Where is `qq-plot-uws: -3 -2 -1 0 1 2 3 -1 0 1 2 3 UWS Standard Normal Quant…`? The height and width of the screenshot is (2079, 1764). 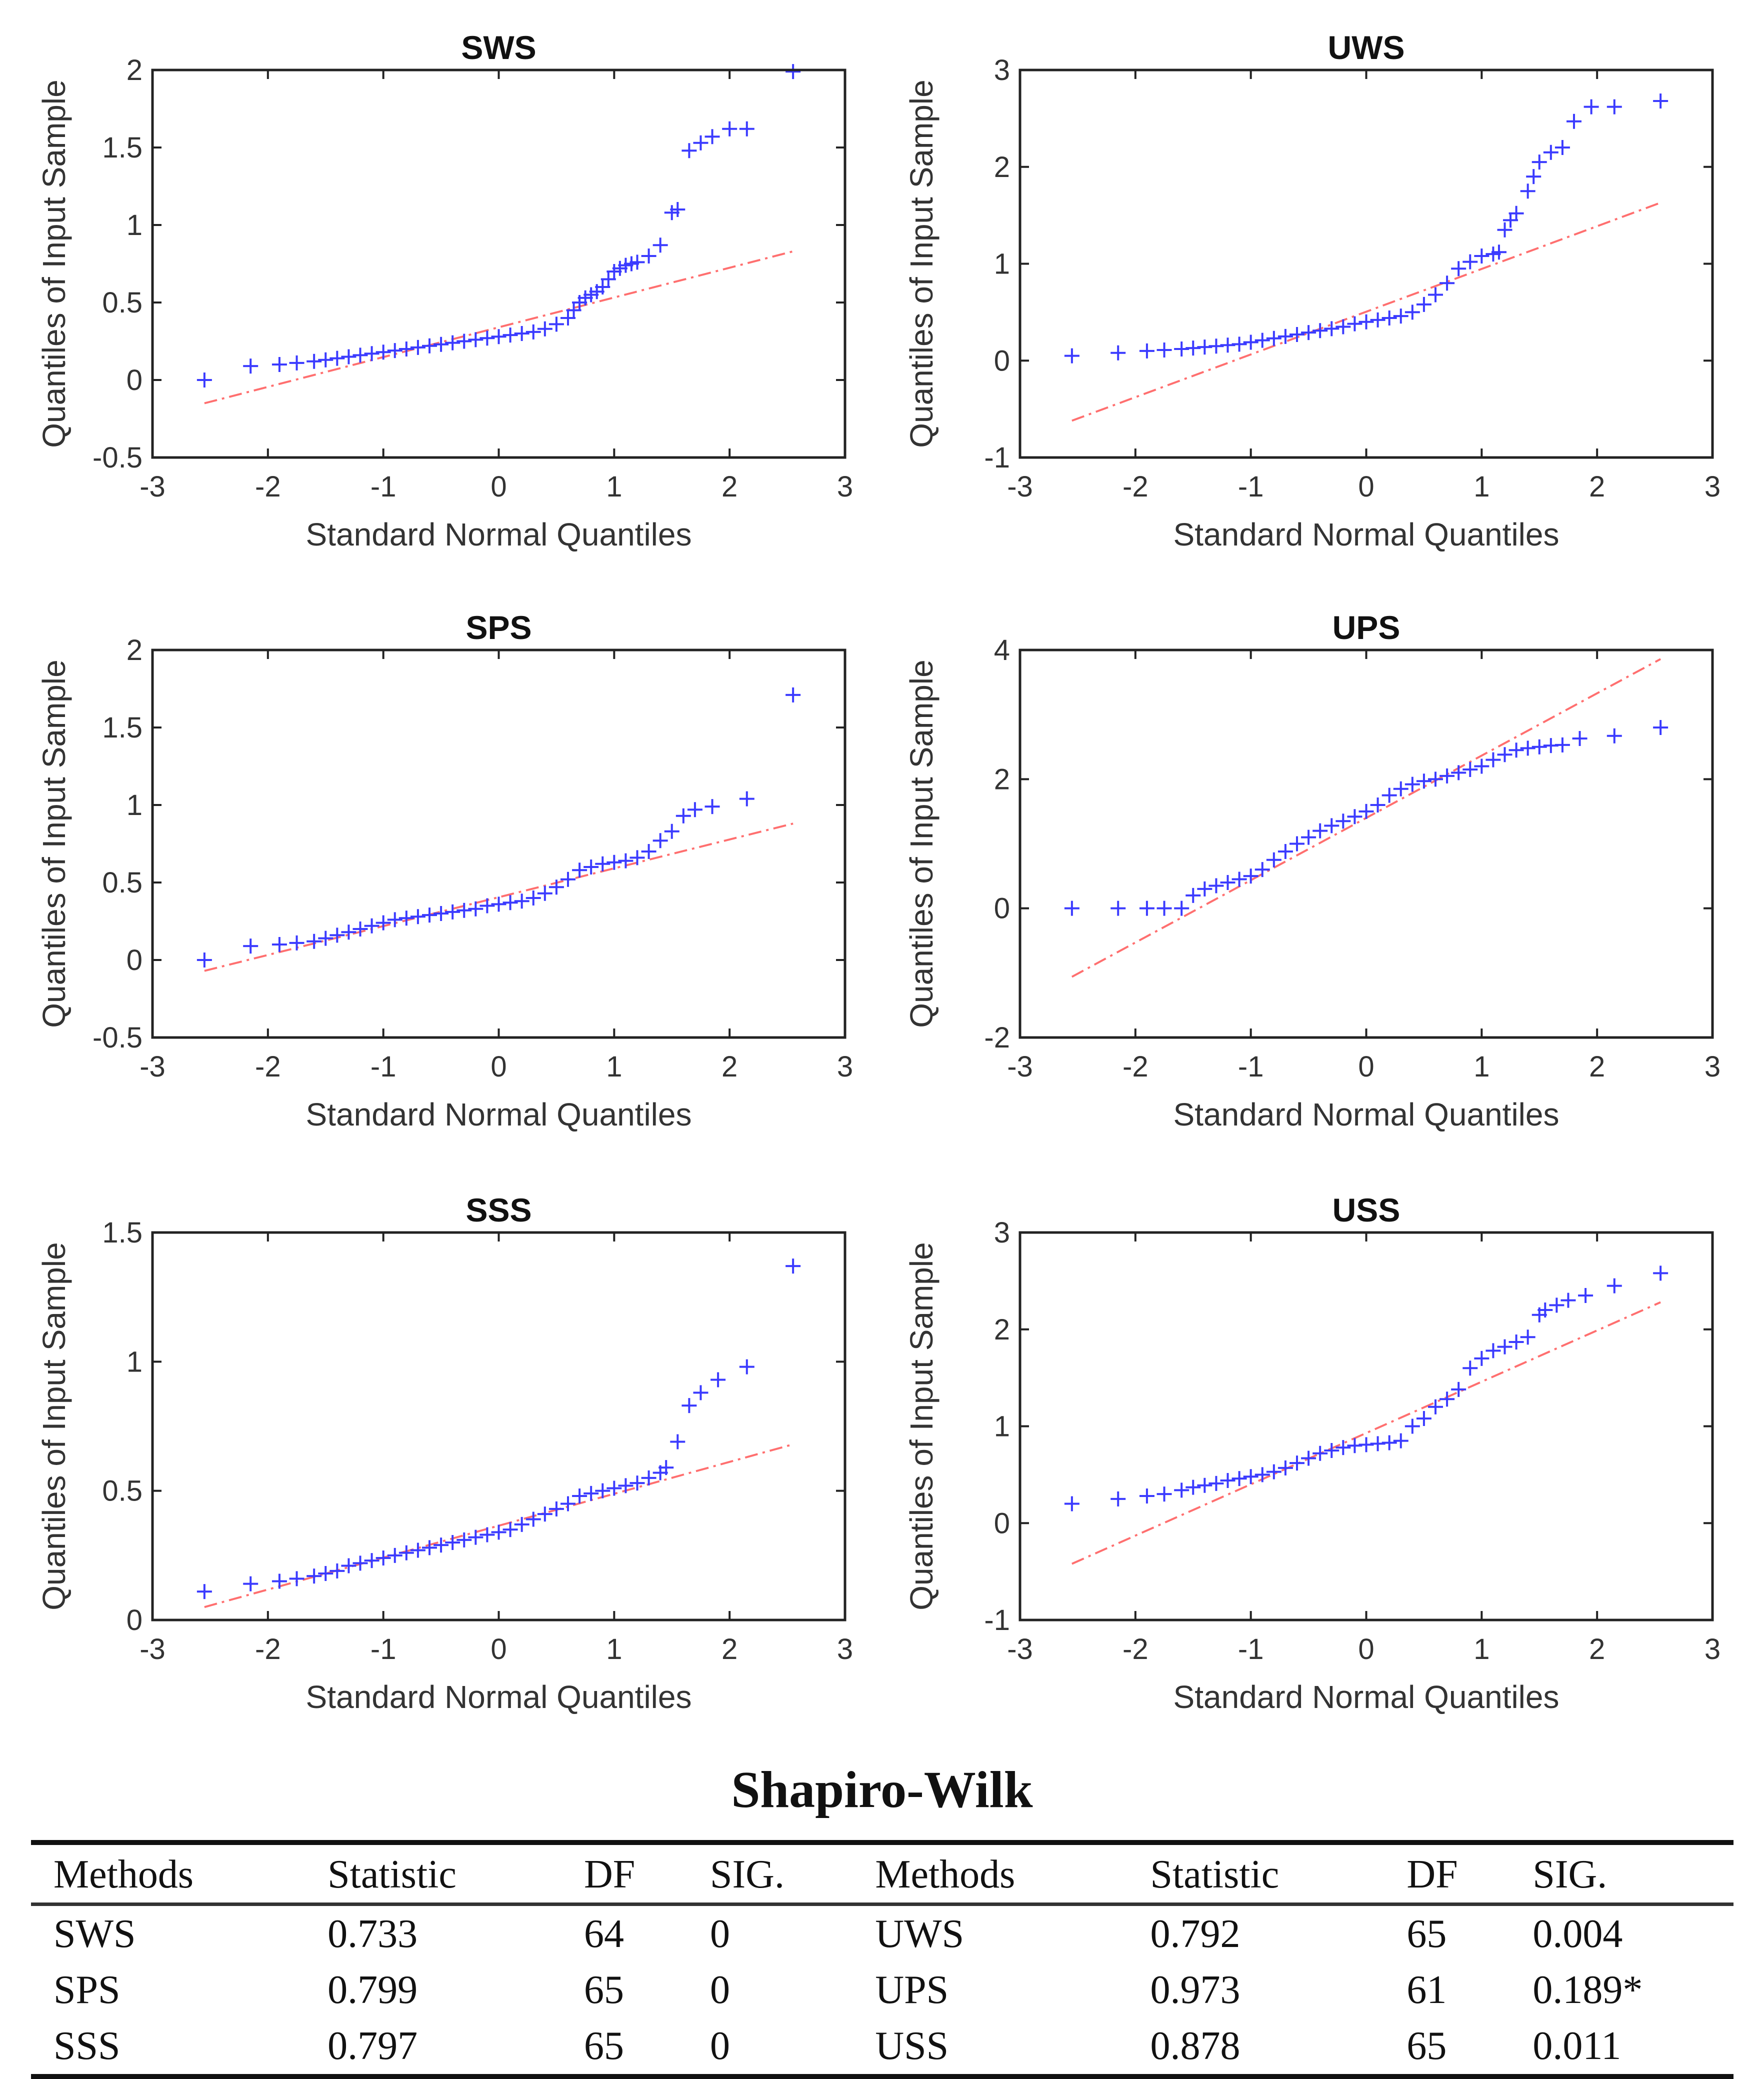 qq-plot-uws: -3 -2 -1 0 1 2 3 -1 0 1 2 3 UWS Standard Normal Quant… is located at coordinates (1312, 290).